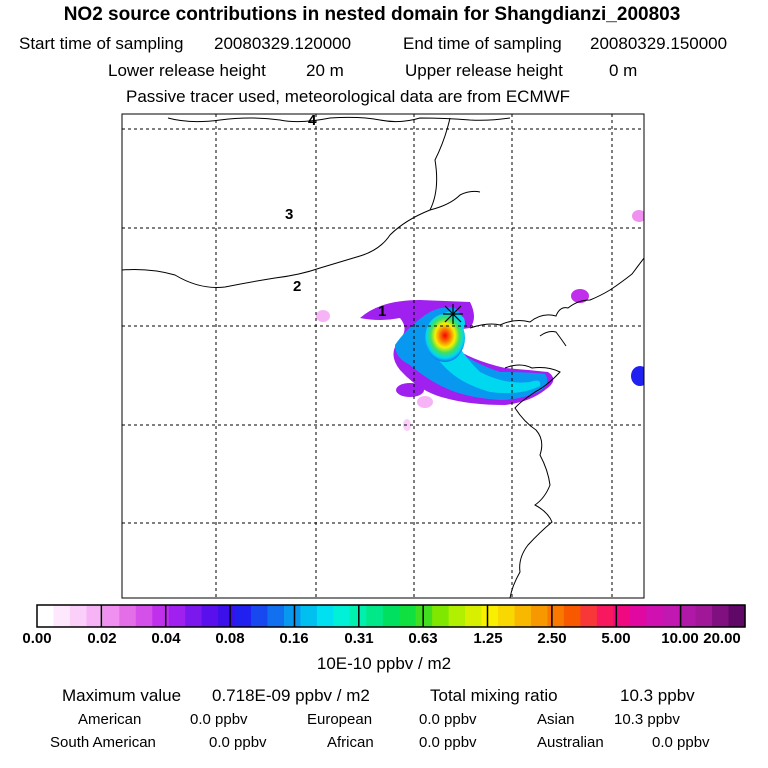  I want to click on lower-height-label: Lower release height, so click(187, 70).